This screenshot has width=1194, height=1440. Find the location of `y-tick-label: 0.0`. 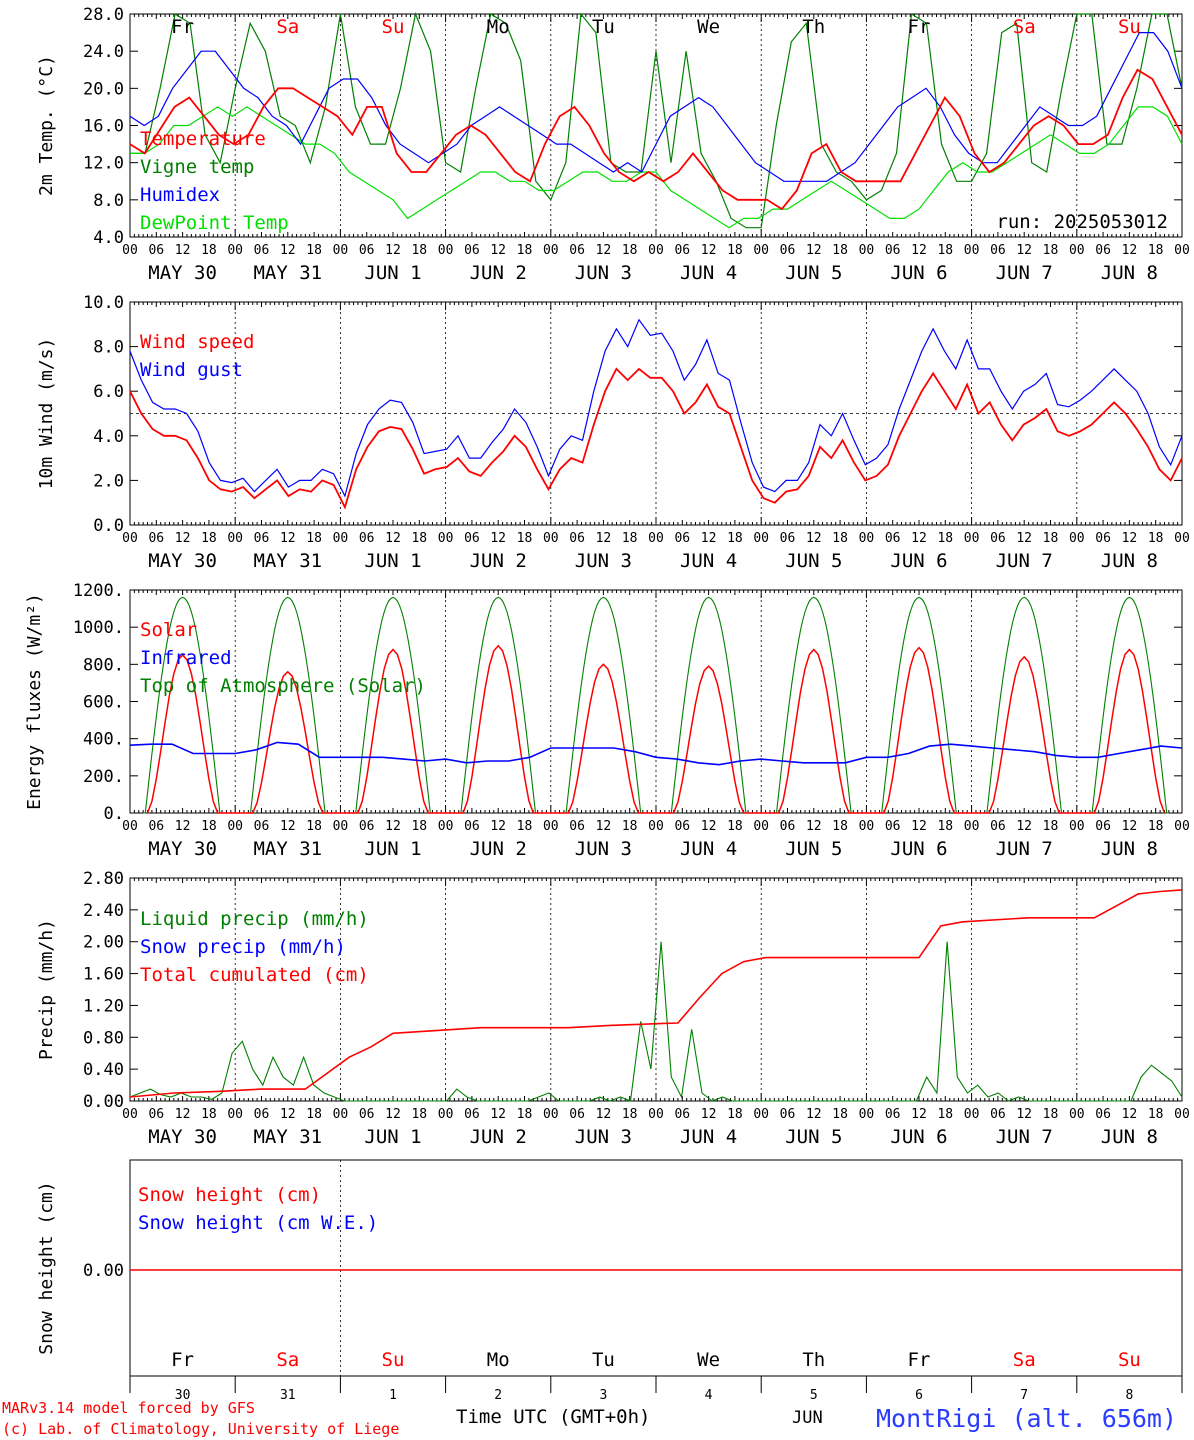

y-tick-label: 0.0 is located at coordinates (108, 526).